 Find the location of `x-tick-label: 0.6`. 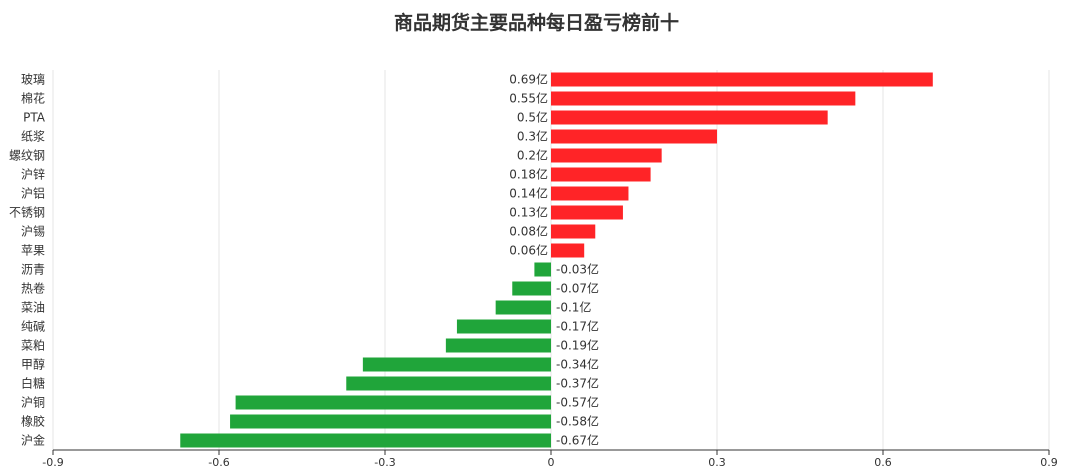

x-tick-label: 0.6 is located at coordinates (883, 462).